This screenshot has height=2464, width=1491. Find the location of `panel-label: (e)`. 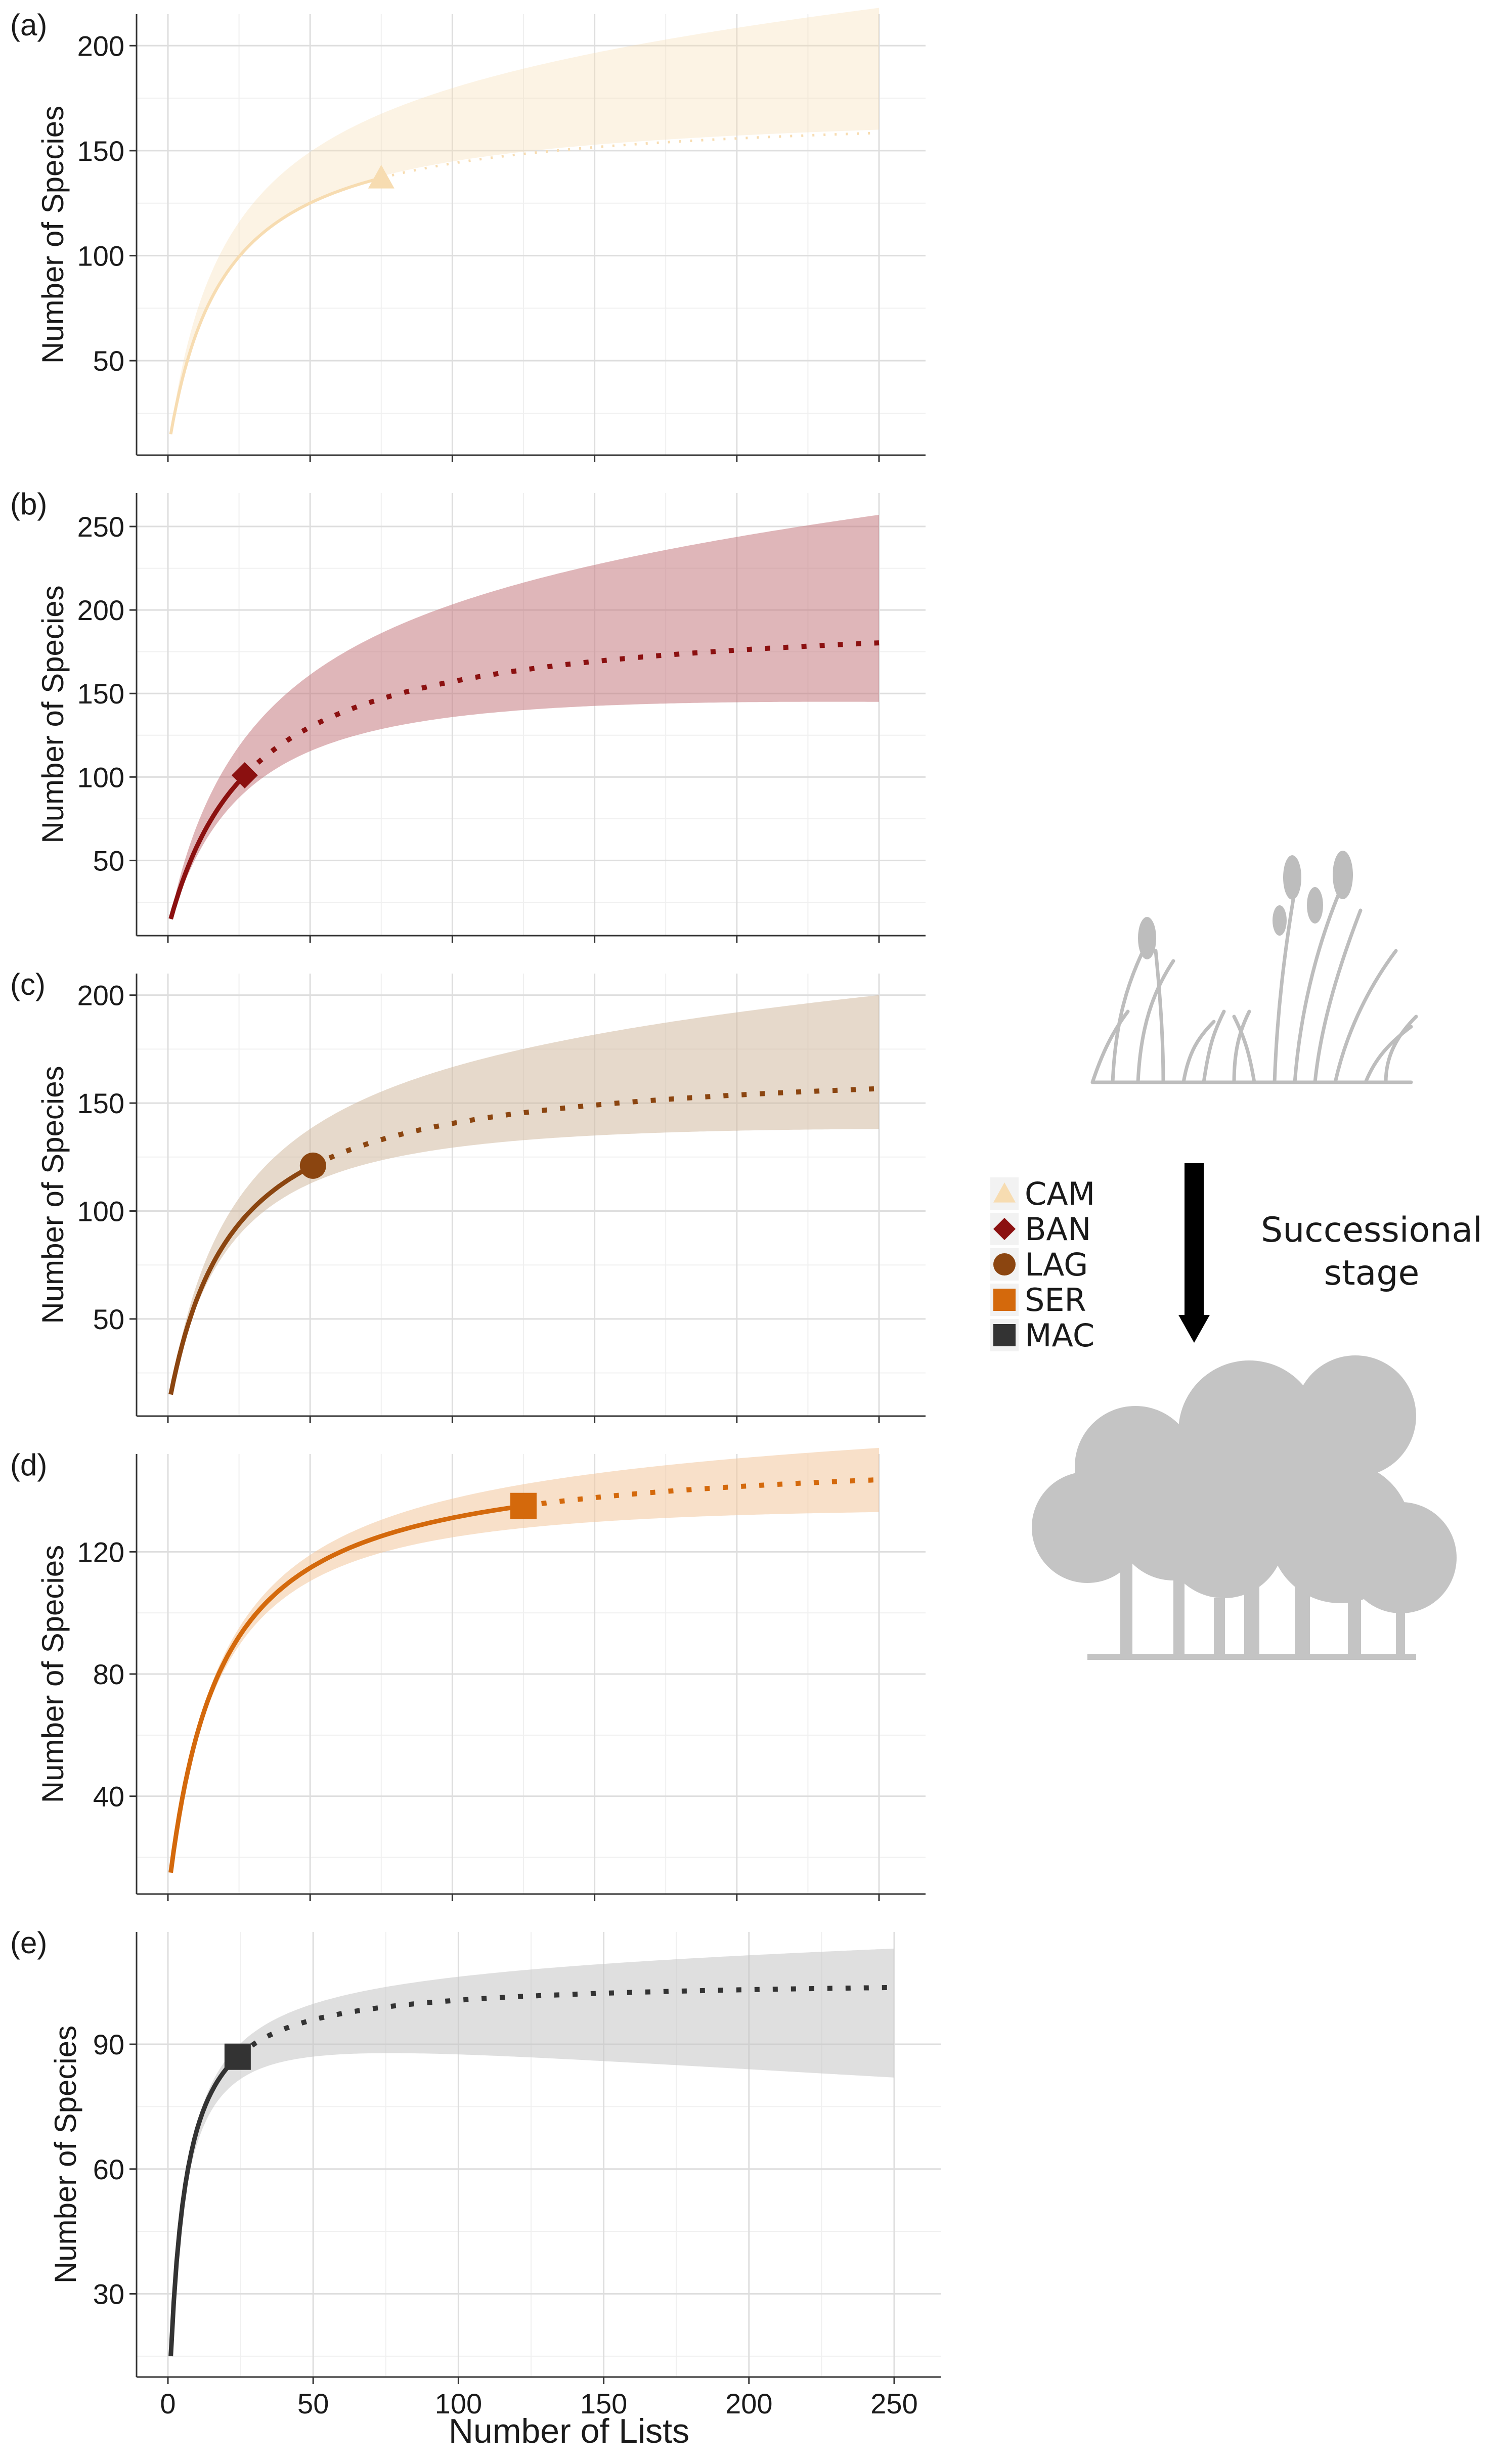

panel-label: (e) is located at coordinates (28, 1943).